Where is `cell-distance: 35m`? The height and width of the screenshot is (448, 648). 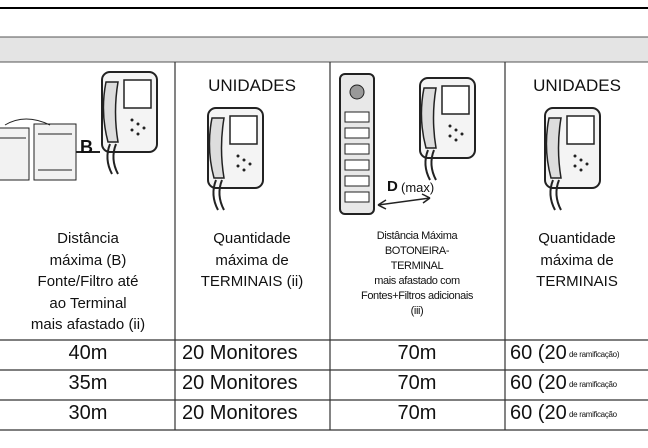 cell-distance: 35m is located at coordinates (88, 383).